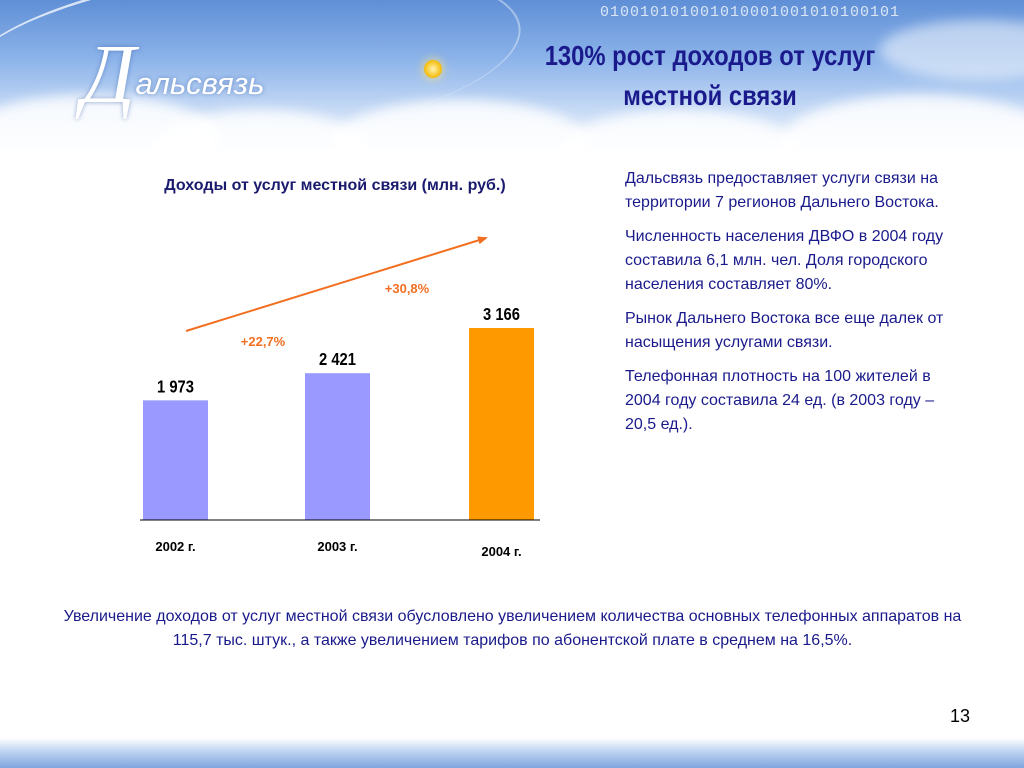 This screenshot has height=768, width=1024. Describe the element at coordinates (501, 424) in the screenshot. I see `bar-2004` at that location.